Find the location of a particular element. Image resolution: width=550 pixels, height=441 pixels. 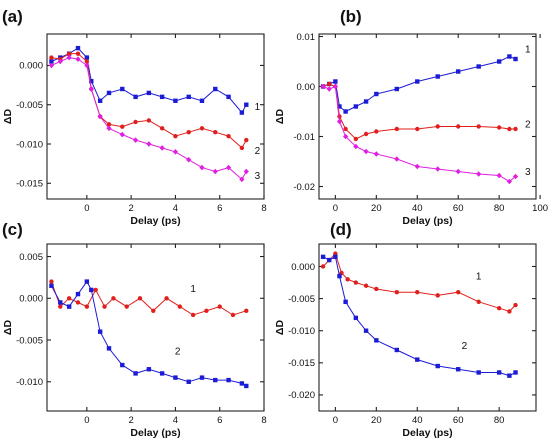

y-tick-label: -0.020 is located at coordinates (301, 395).